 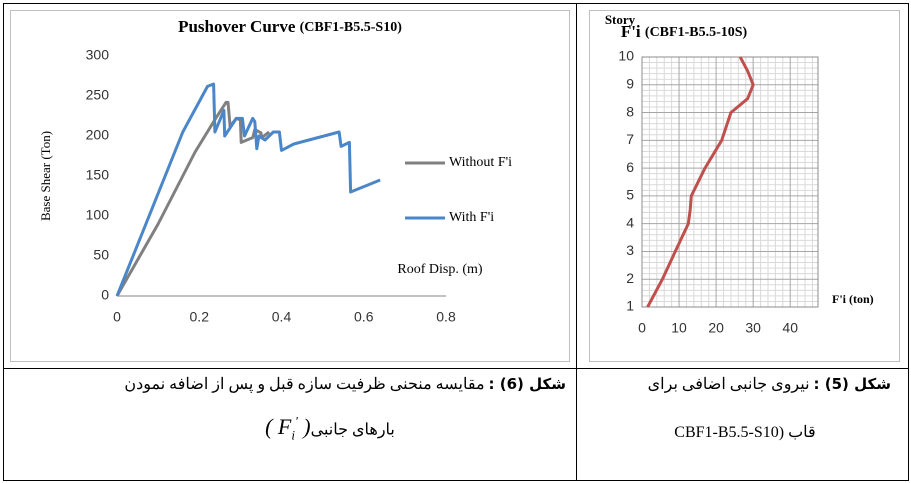 I want to click on chart-title: Pushover Curve (CBF1-B5.5-S10), so click(x=290, y=26).